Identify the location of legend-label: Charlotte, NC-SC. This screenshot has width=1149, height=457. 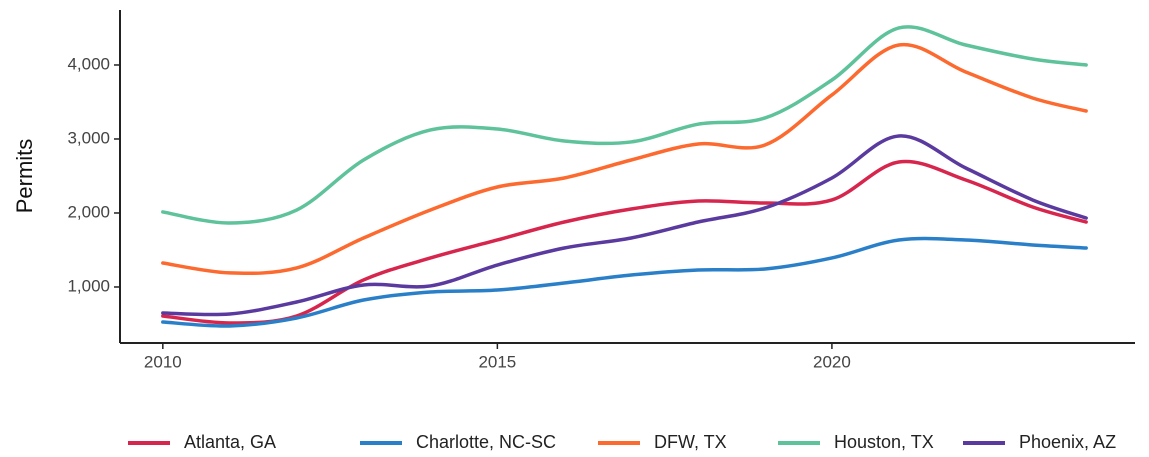
(486, 442).